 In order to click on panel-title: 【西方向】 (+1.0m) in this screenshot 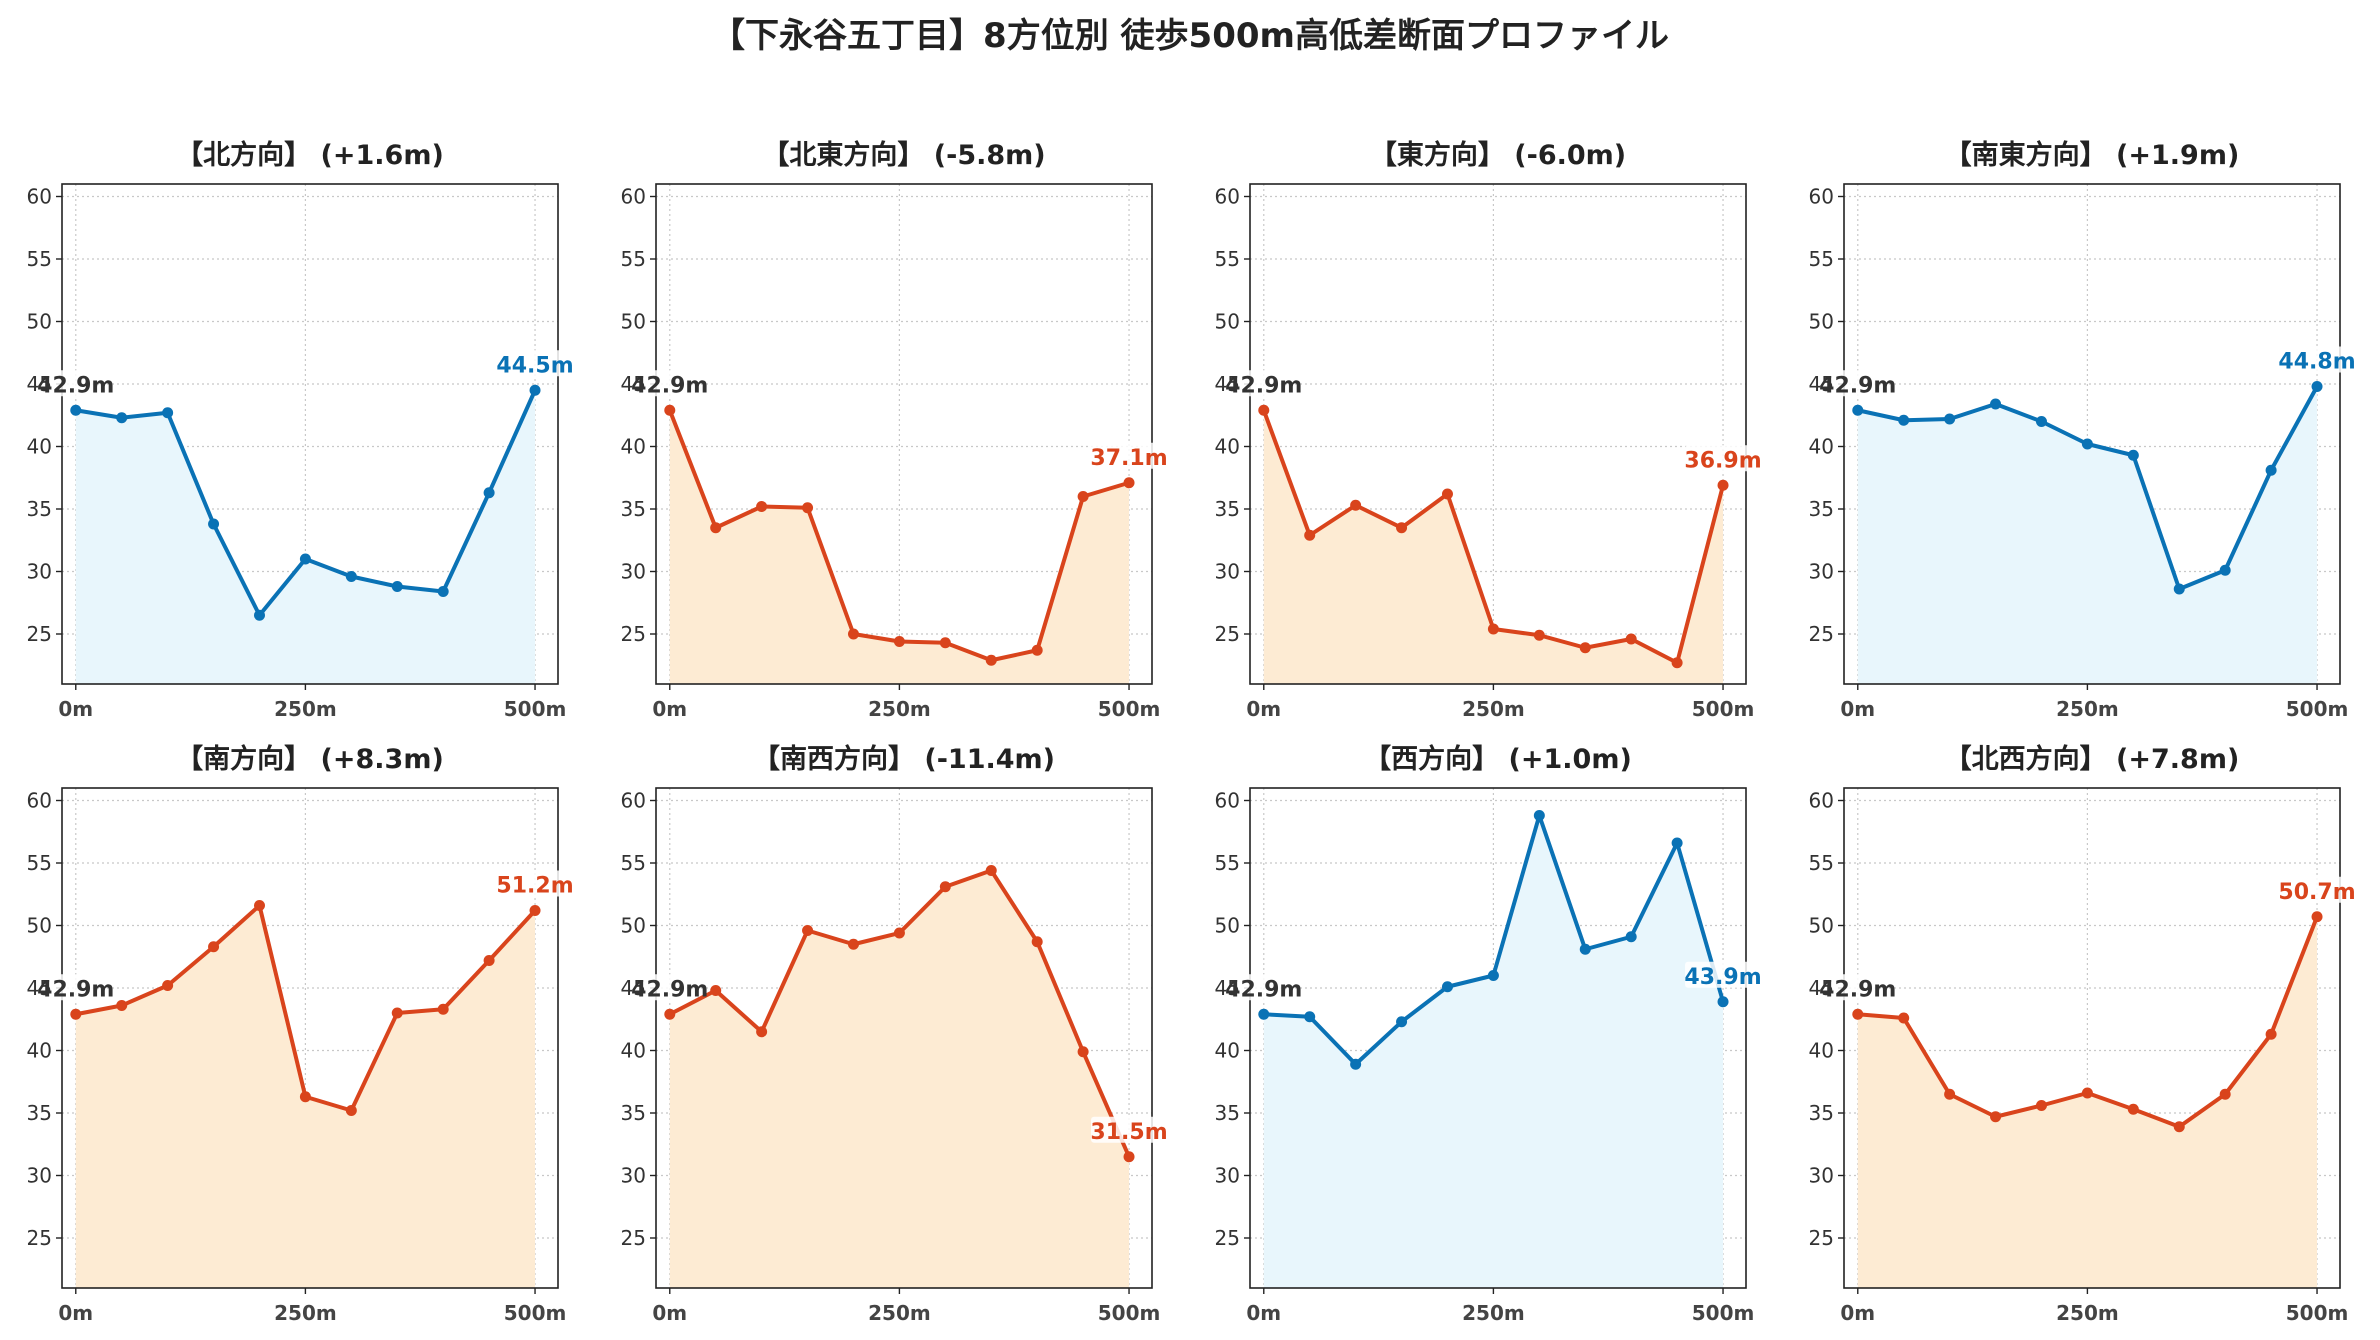, I will do `click(1498, 759)`.